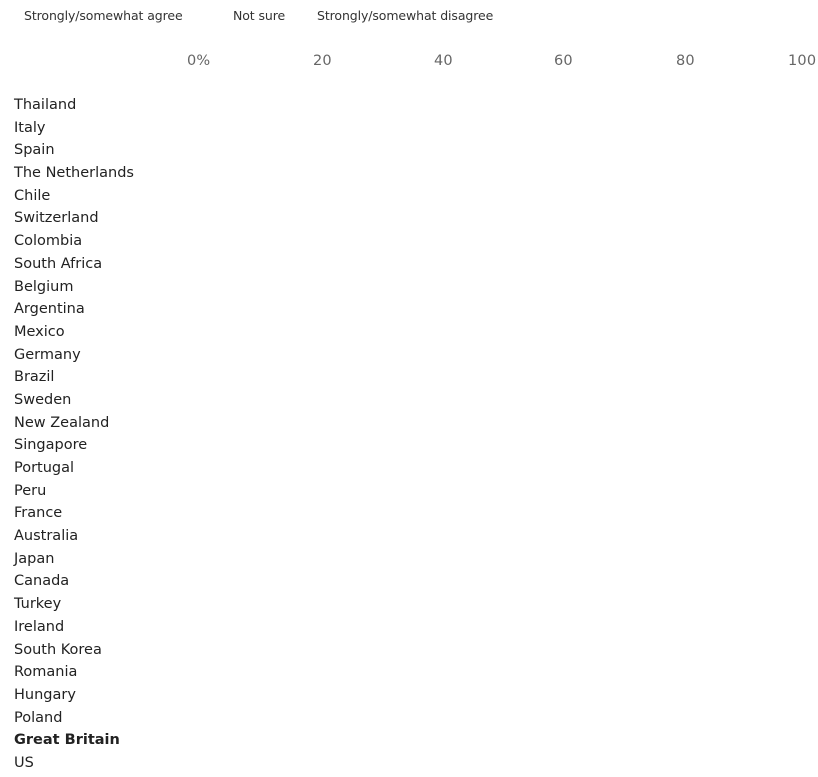 This screenshot has height=777, width=818. I want to click on category-label: Brazil, so click(34, 377).